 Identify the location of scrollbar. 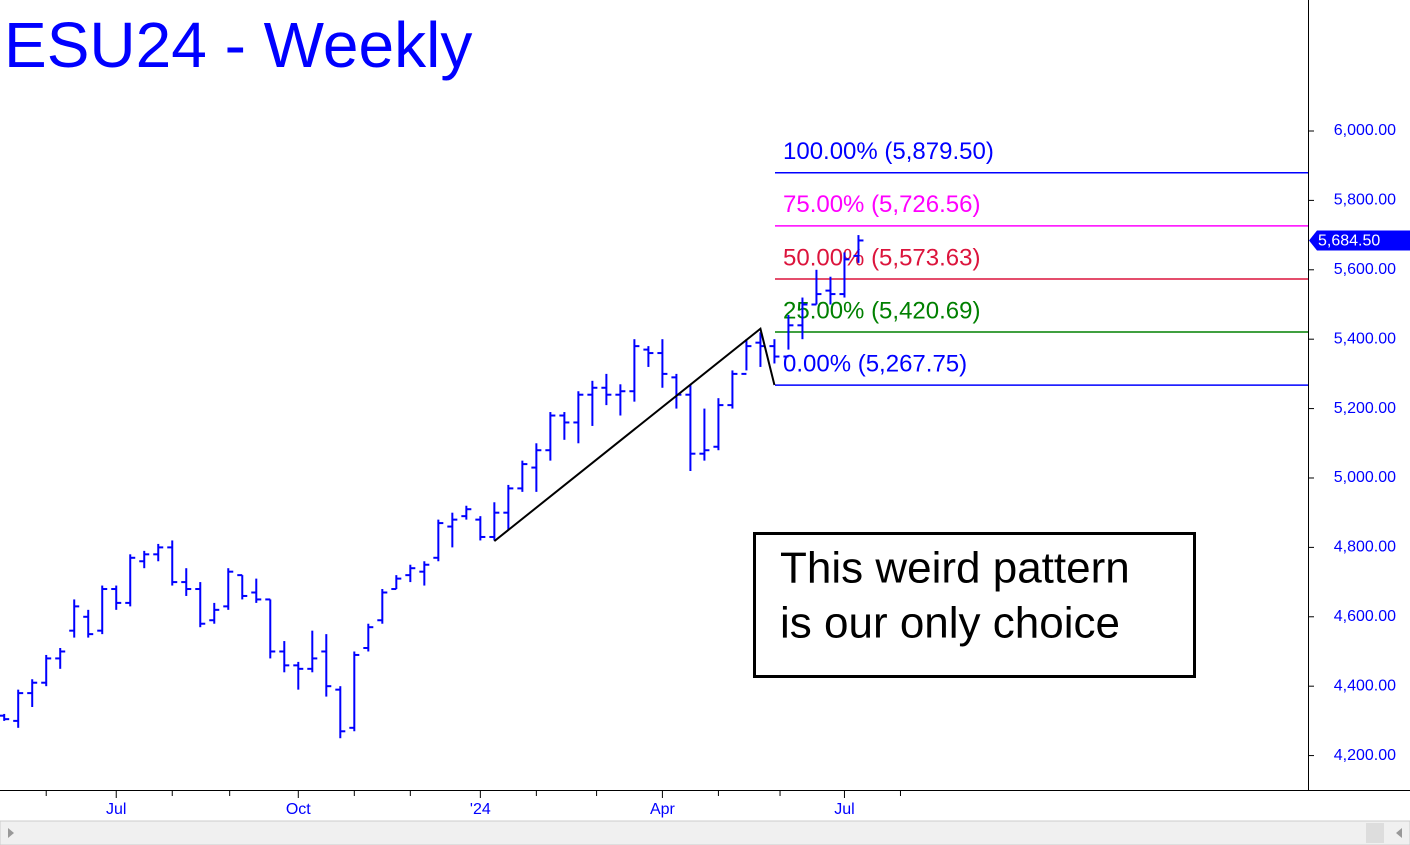
(705, 832).